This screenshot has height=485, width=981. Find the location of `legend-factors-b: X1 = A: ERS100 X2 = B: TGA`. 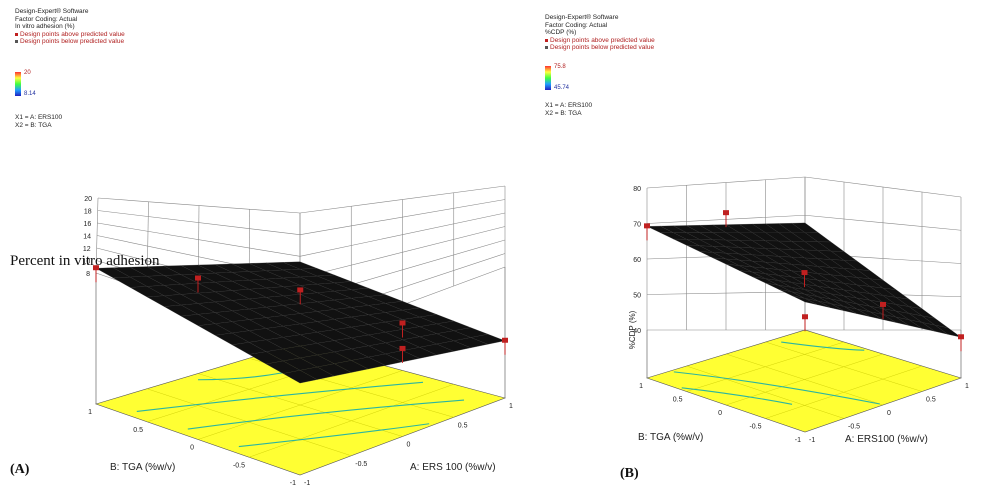

legend-factors-b: X1 = A: ERS100 X2 = B: TGA is located at coordinates (568, 109).